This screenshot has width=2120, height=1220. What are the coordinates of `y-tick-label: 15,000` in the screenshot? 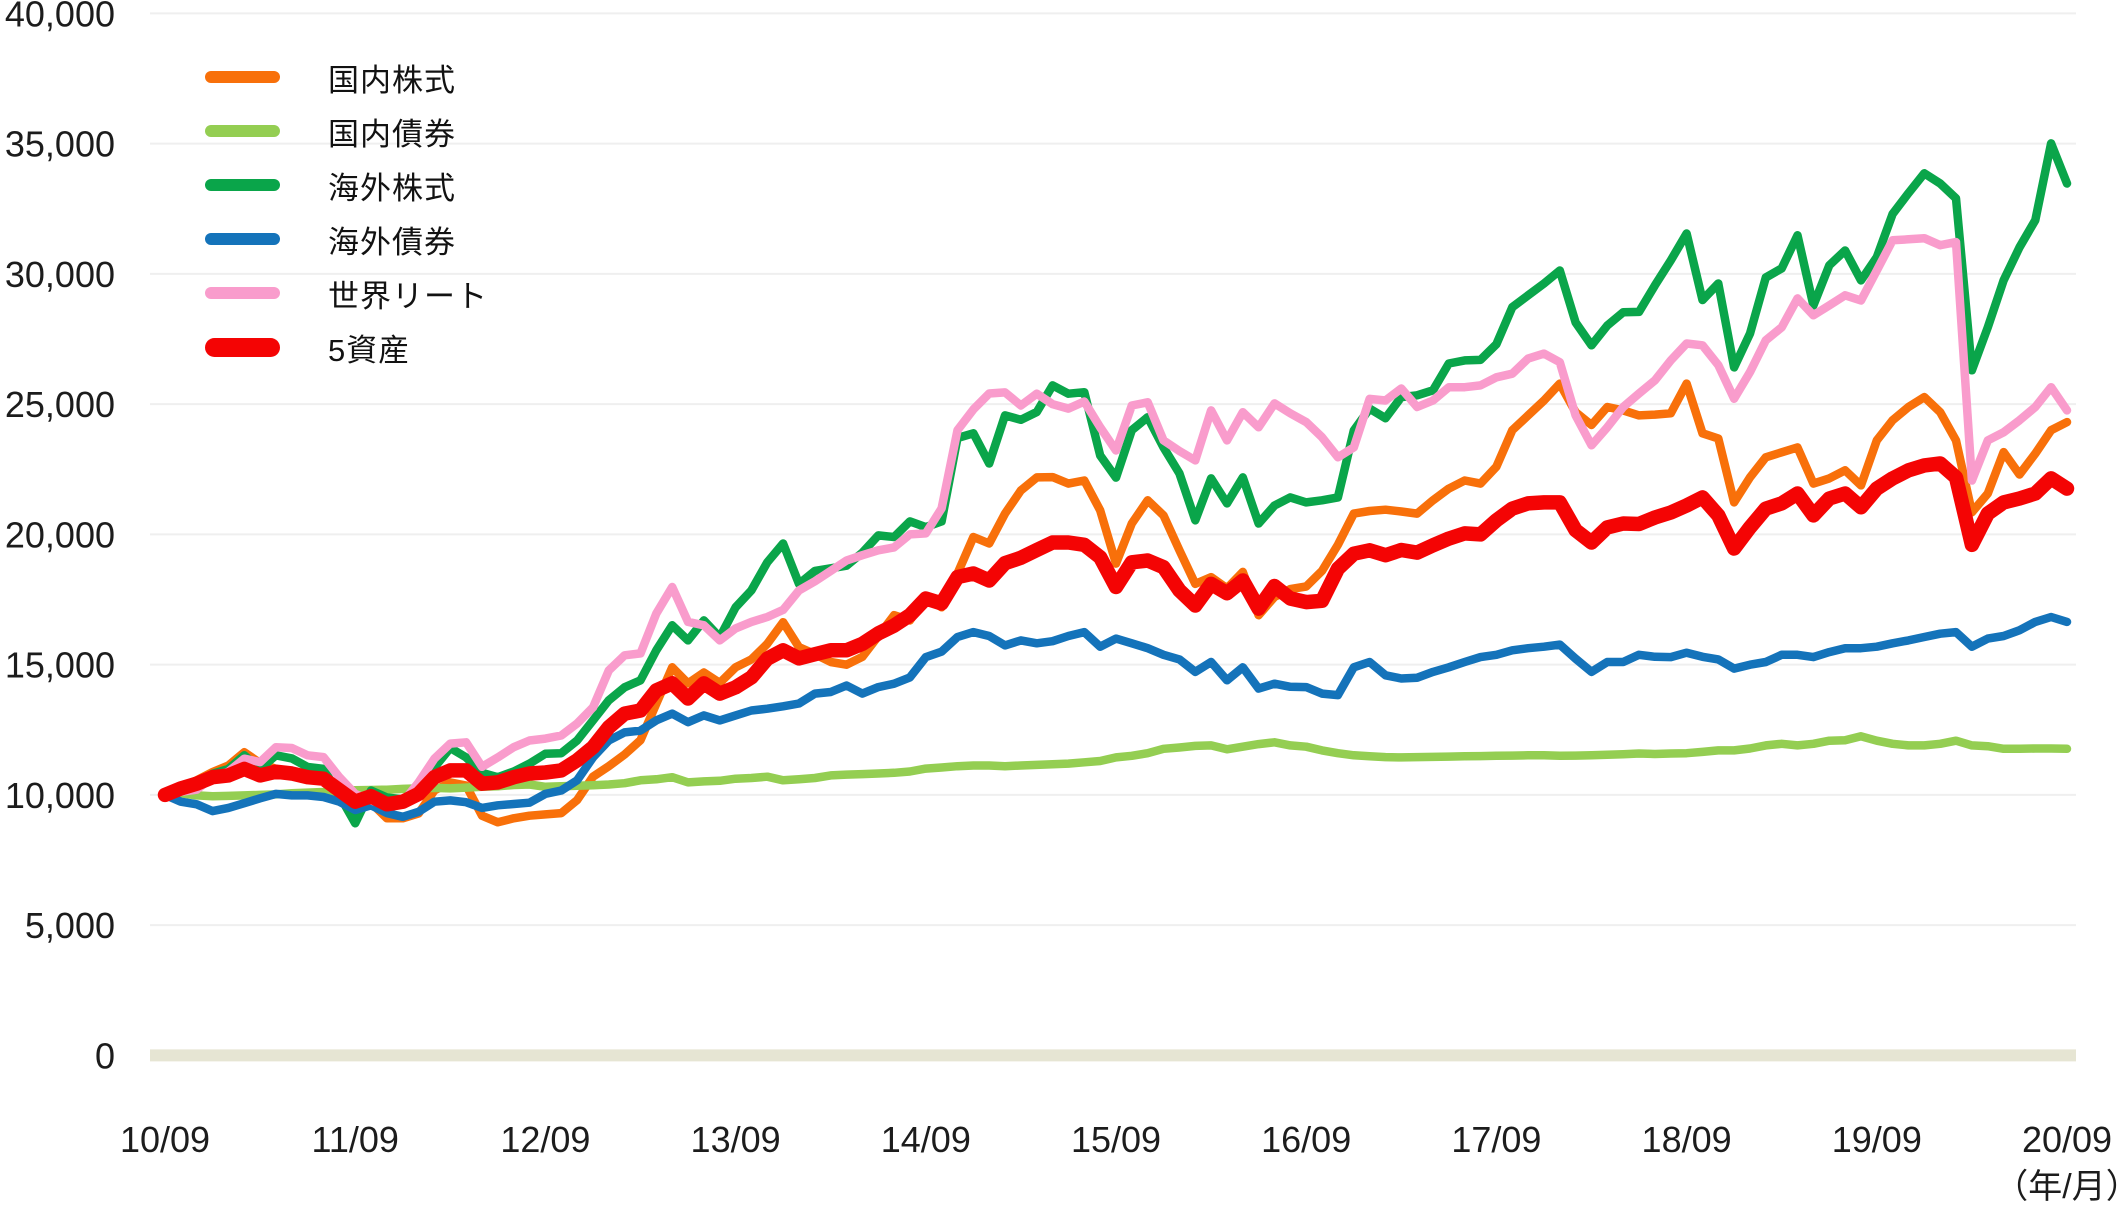 It's located at (60, 665).